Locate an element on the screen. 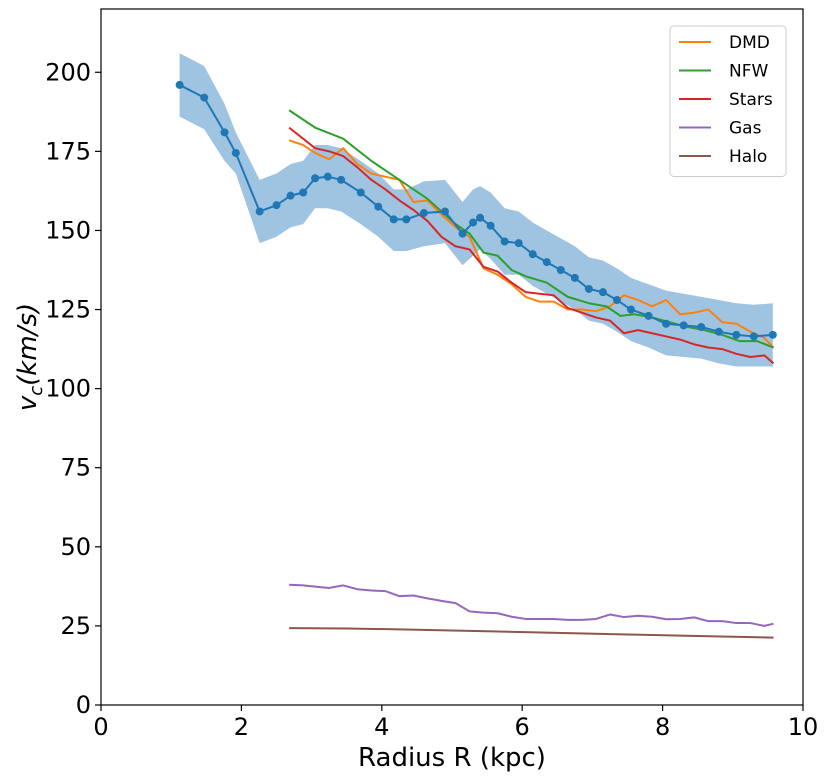 The width and height of the screenshot is (830, 782). y-axis-ticks: 0 25 50 75 100 125 150 175 200 is located at coordinates (73, 388).